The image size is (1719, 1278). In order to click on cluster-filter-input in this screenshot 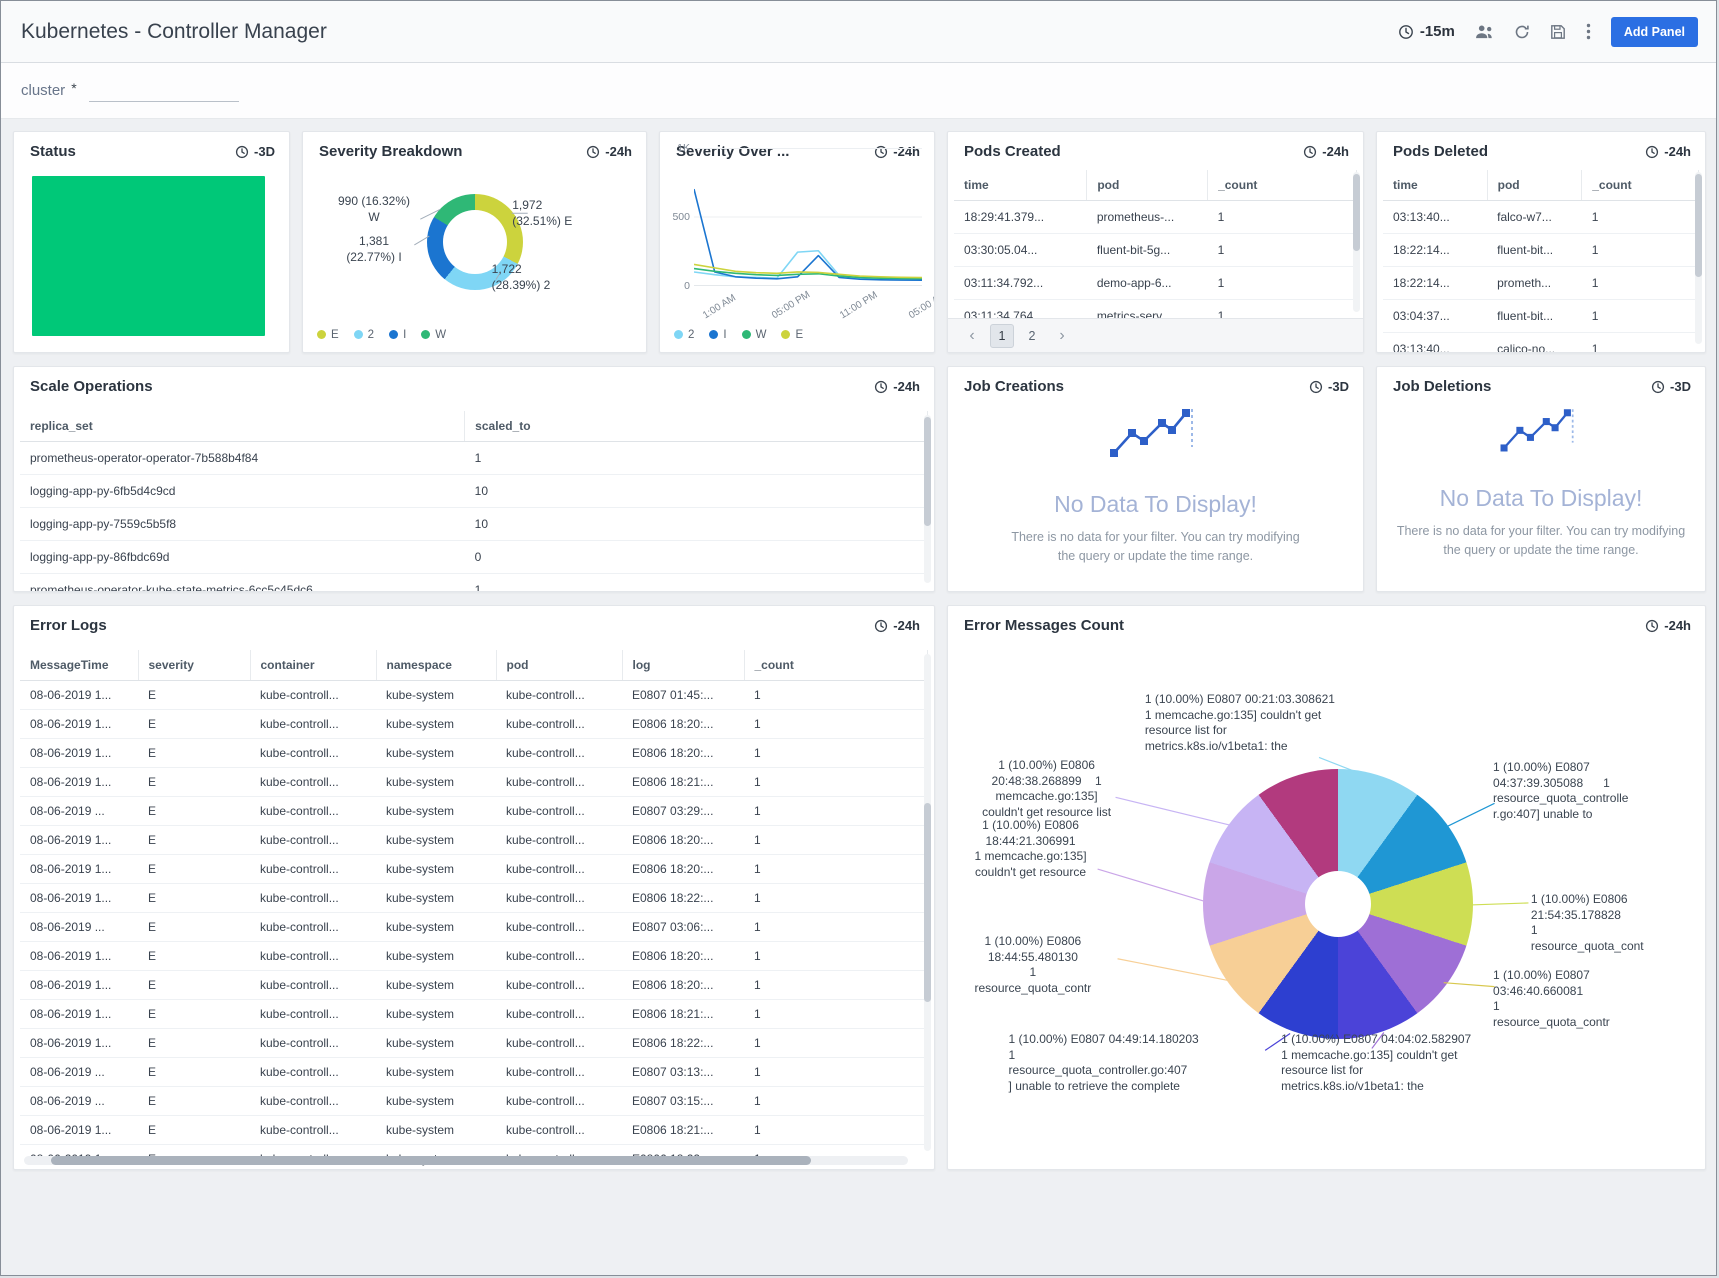, I will do `click(163, 90)`.